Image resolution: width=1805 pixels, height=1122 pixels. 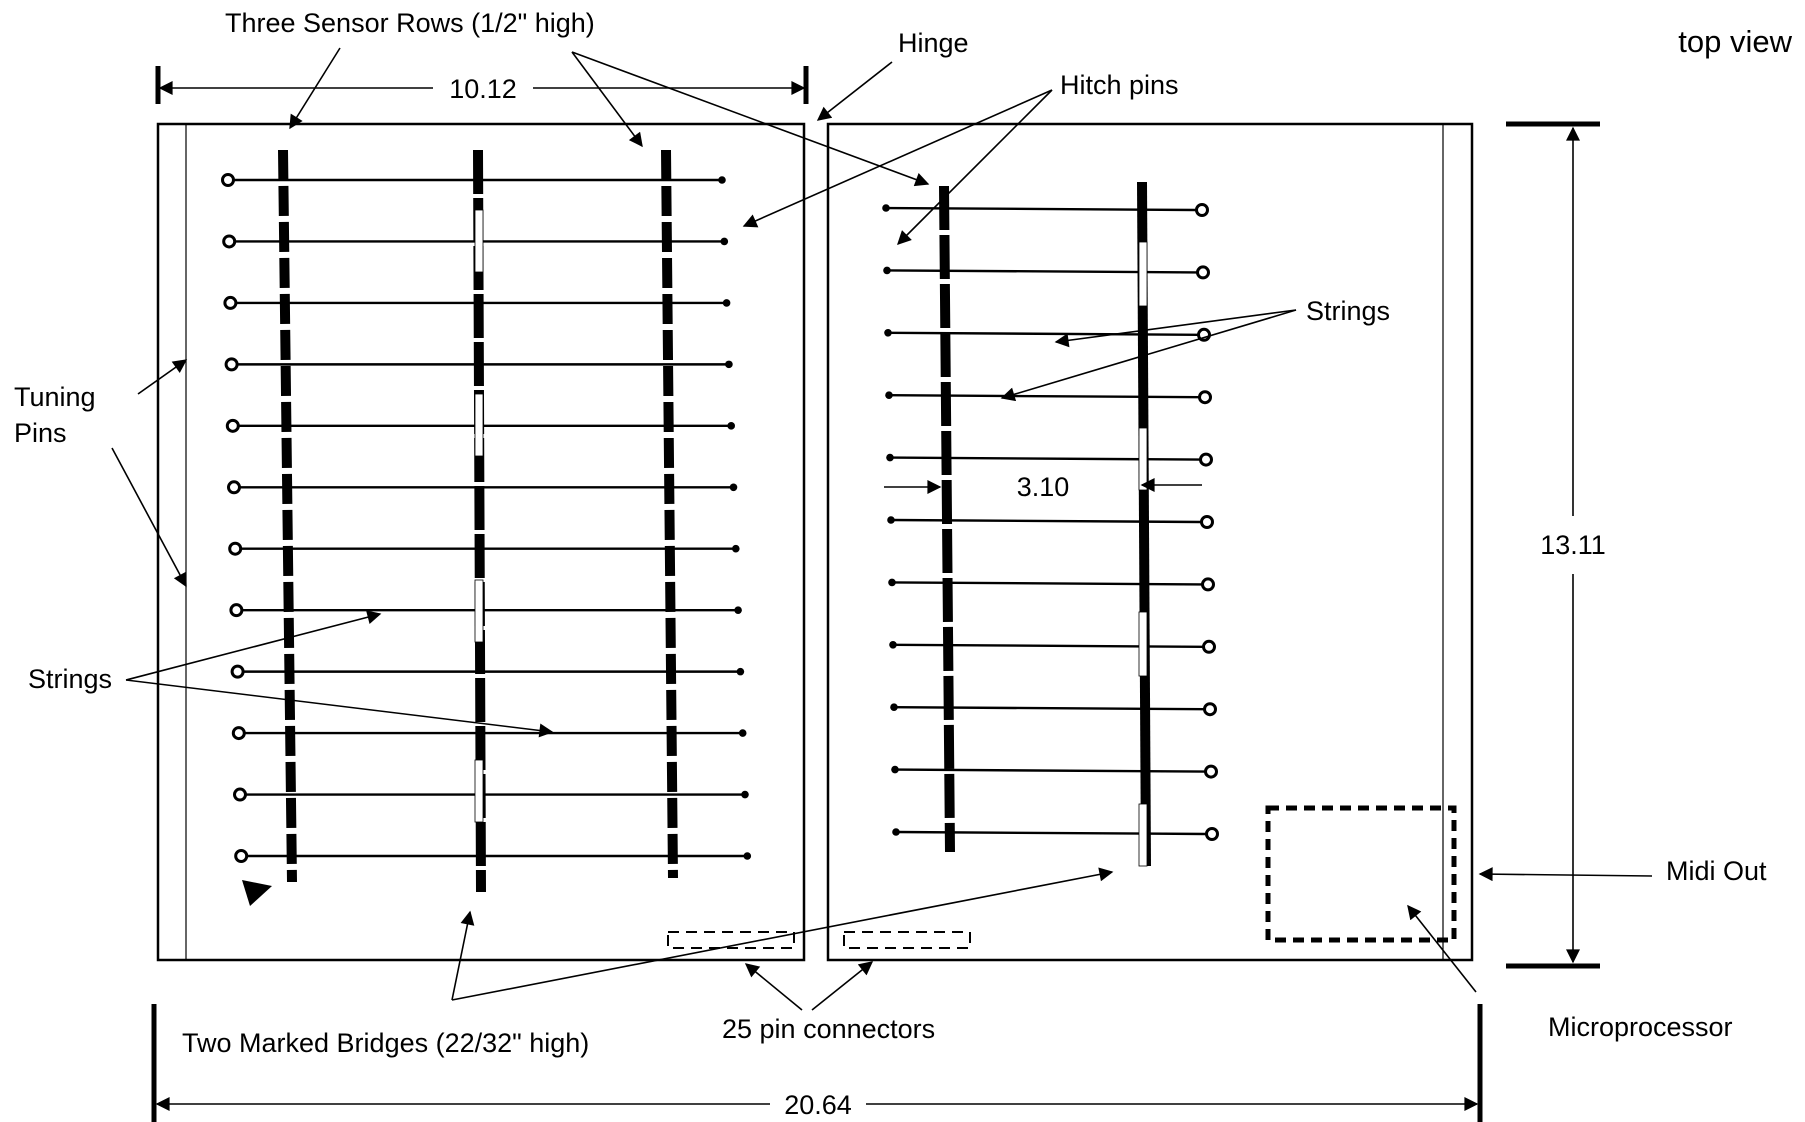 I want to click on left-sensor-rows, so click(x=478, y=521).